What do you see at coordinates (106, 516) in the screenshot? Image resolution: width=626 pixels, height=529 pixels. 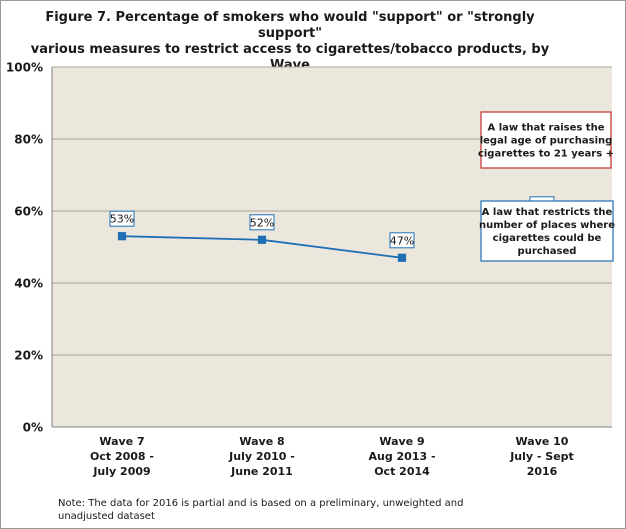 I see `footnote-line-2: unadjusted dataset` at bounding box center [106, 516].